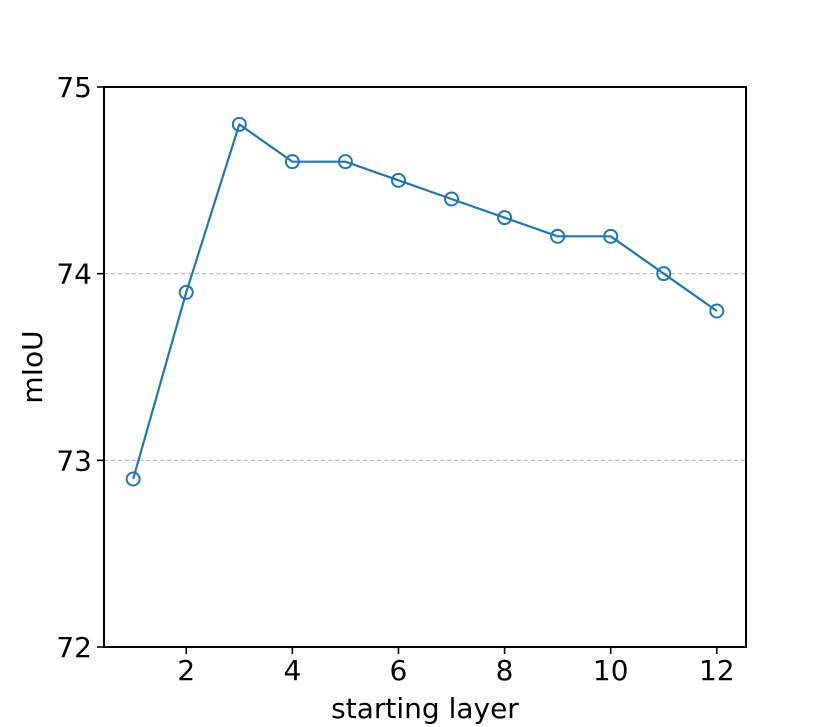 This screenshot has height=727, width=830. I want to click on y-tick-label-75: 75, so click(74, 87).